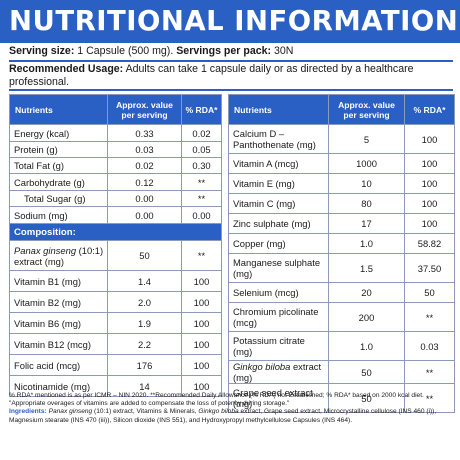 This screenshot has height=460, width=460. I want to click on nutrient-name: Panax ginseng (10:1) extract (mg), so click(58, 255).